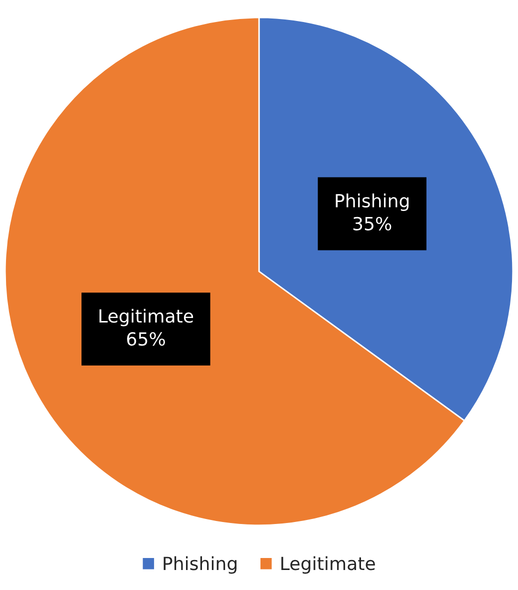  Describe the element at coordinates (372, 223) in the screenshot. I see `data-label: 35%` at that location.